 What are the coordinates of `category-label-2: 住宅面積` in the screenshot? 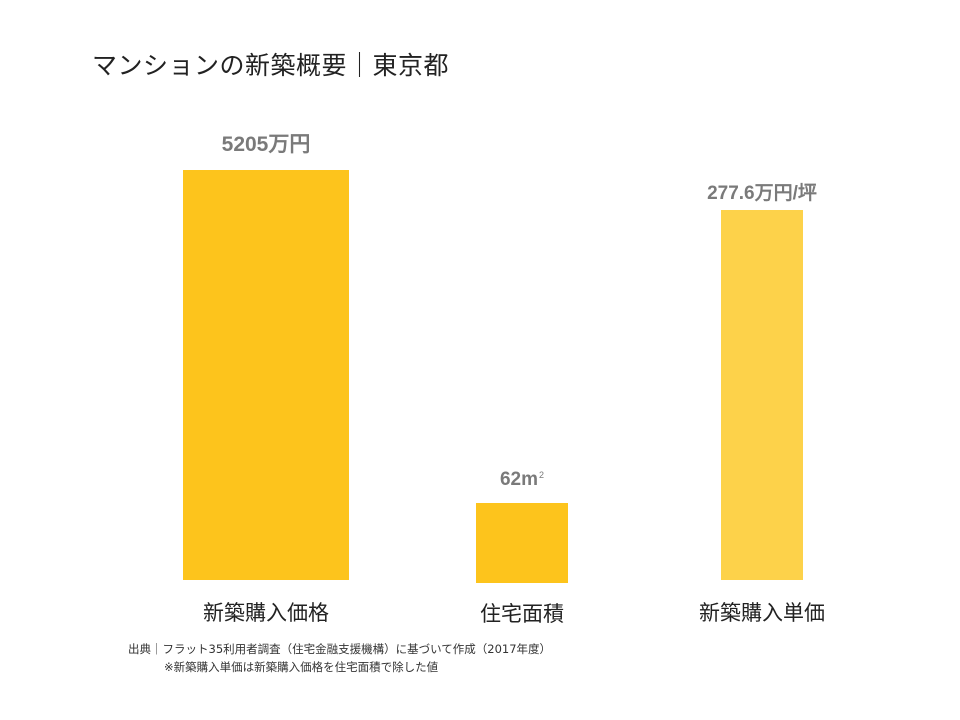 It's located at (522, 614).